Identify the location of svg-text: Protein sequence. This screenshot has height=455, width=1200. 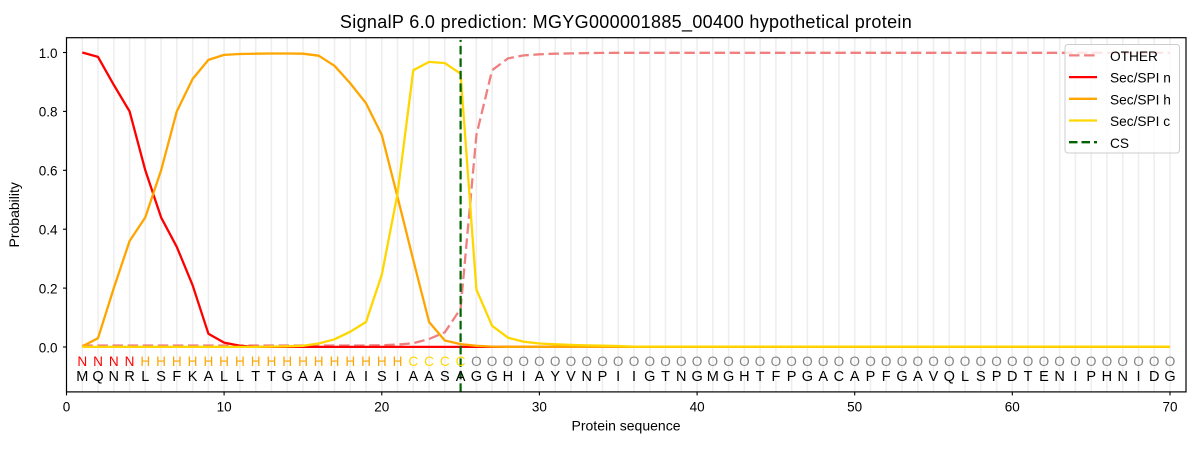
(626, 426).